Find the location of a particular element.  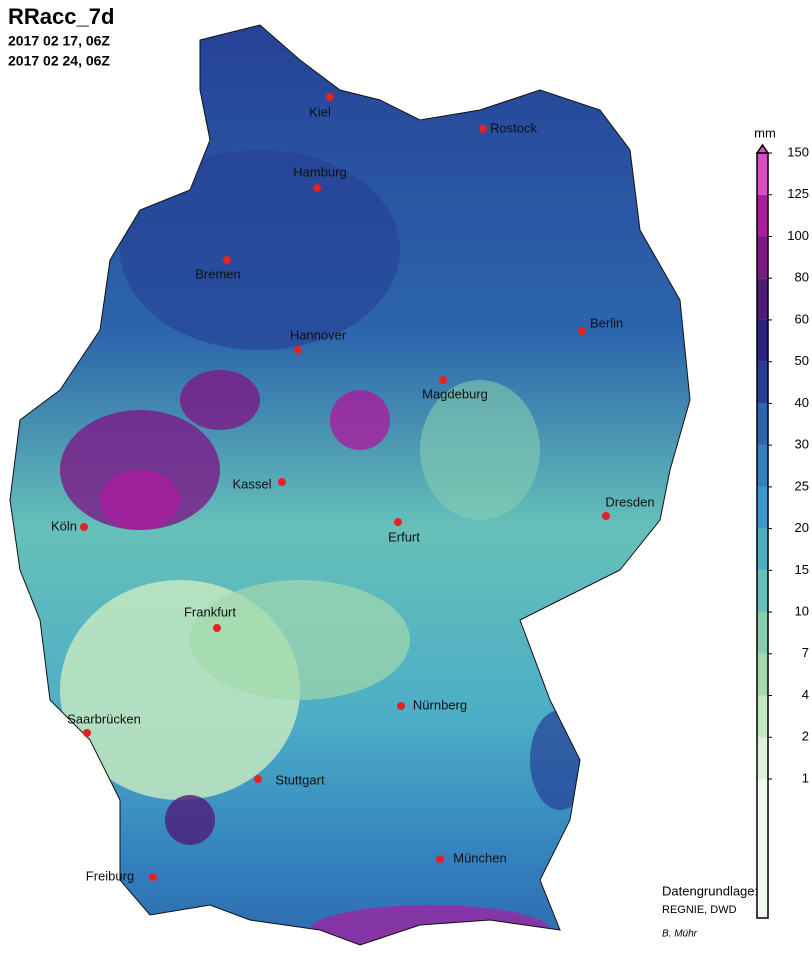

colorbar-label: 4 is located at coordinates (805, 694).